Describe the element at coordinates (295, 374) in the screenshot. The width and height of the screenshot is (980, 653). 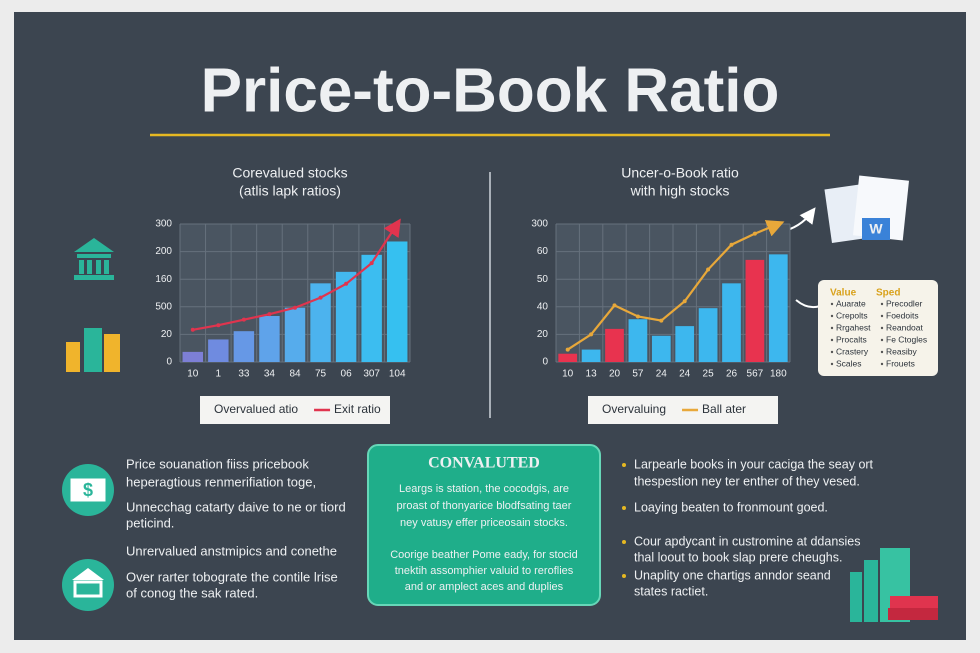
I see `x-tick-label: 84` at that location.